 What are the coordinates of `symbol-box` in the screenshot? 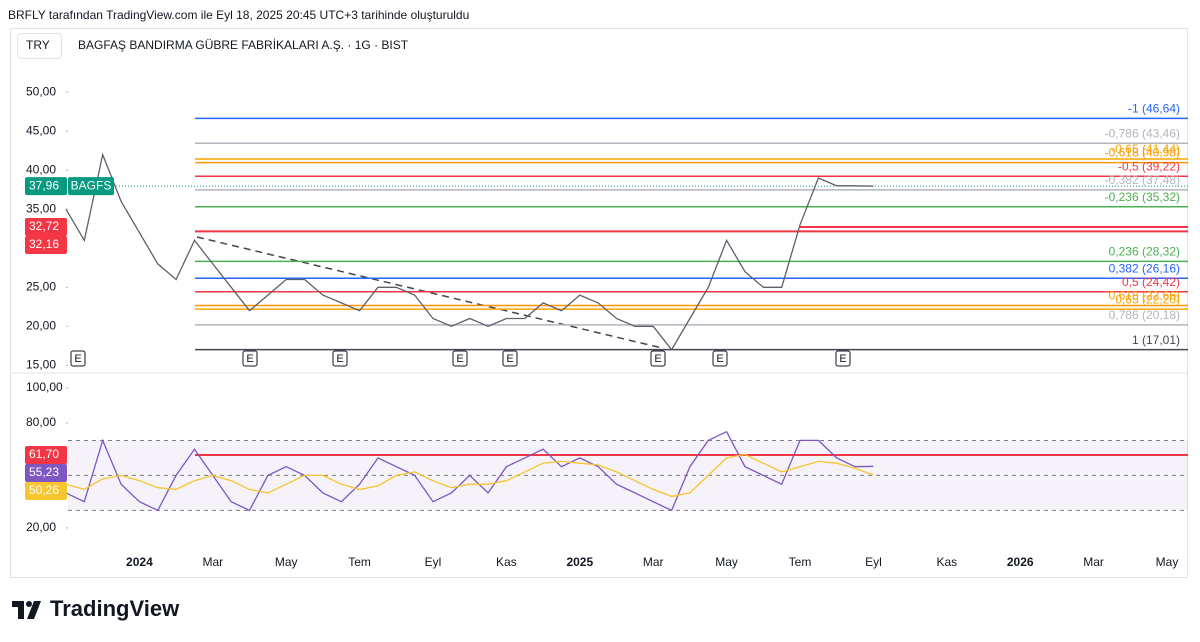 It's located at (91, 186).